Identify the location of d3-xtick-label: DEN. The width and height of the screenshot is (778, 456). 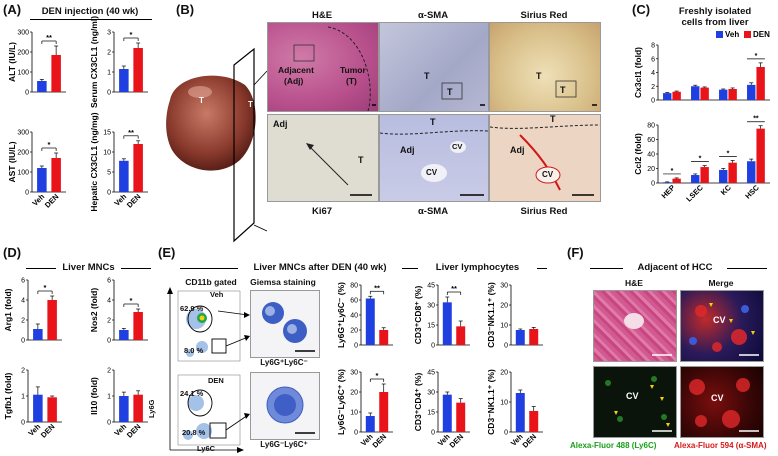
(48, 431).